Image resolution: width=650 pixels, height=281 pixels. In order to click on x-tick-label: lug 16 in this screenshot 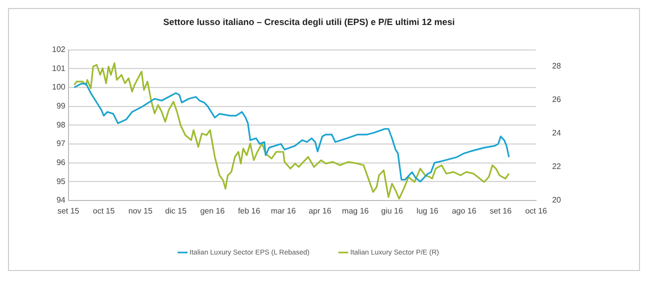, I will do `click(427, 211)`.